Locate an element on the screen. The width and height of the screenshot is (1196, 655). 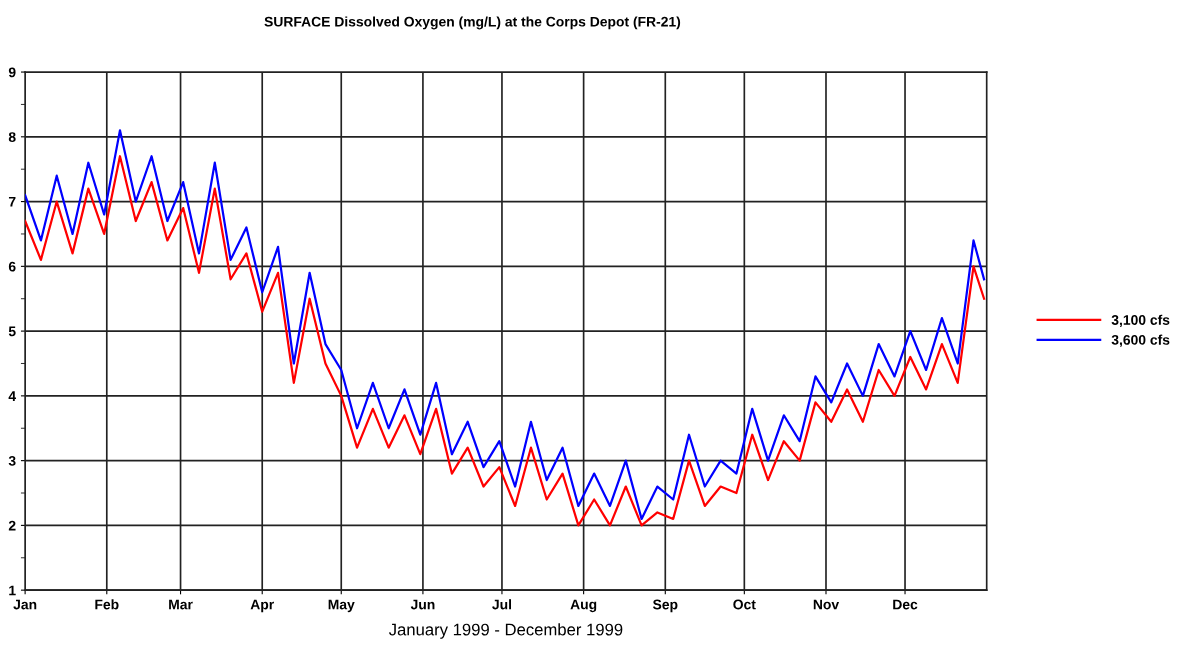
x-tick-label: May is located at coordinates (341, 606).